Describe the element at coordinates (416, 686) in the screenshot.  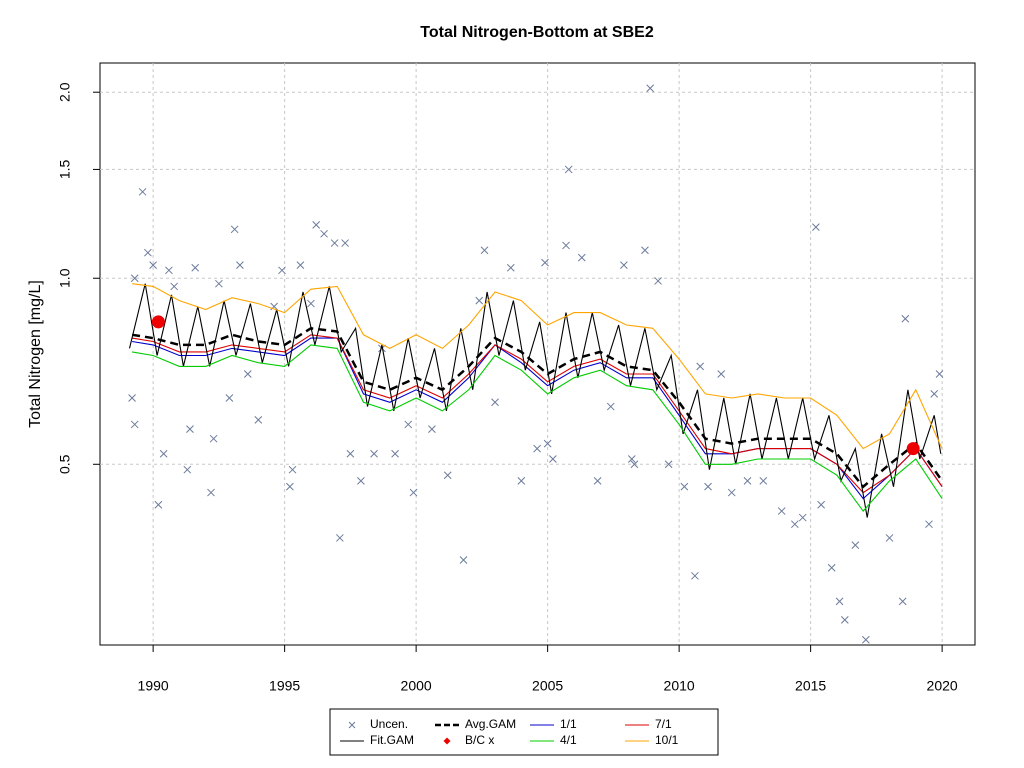
I see `x-tick-label: 2000` at that location.